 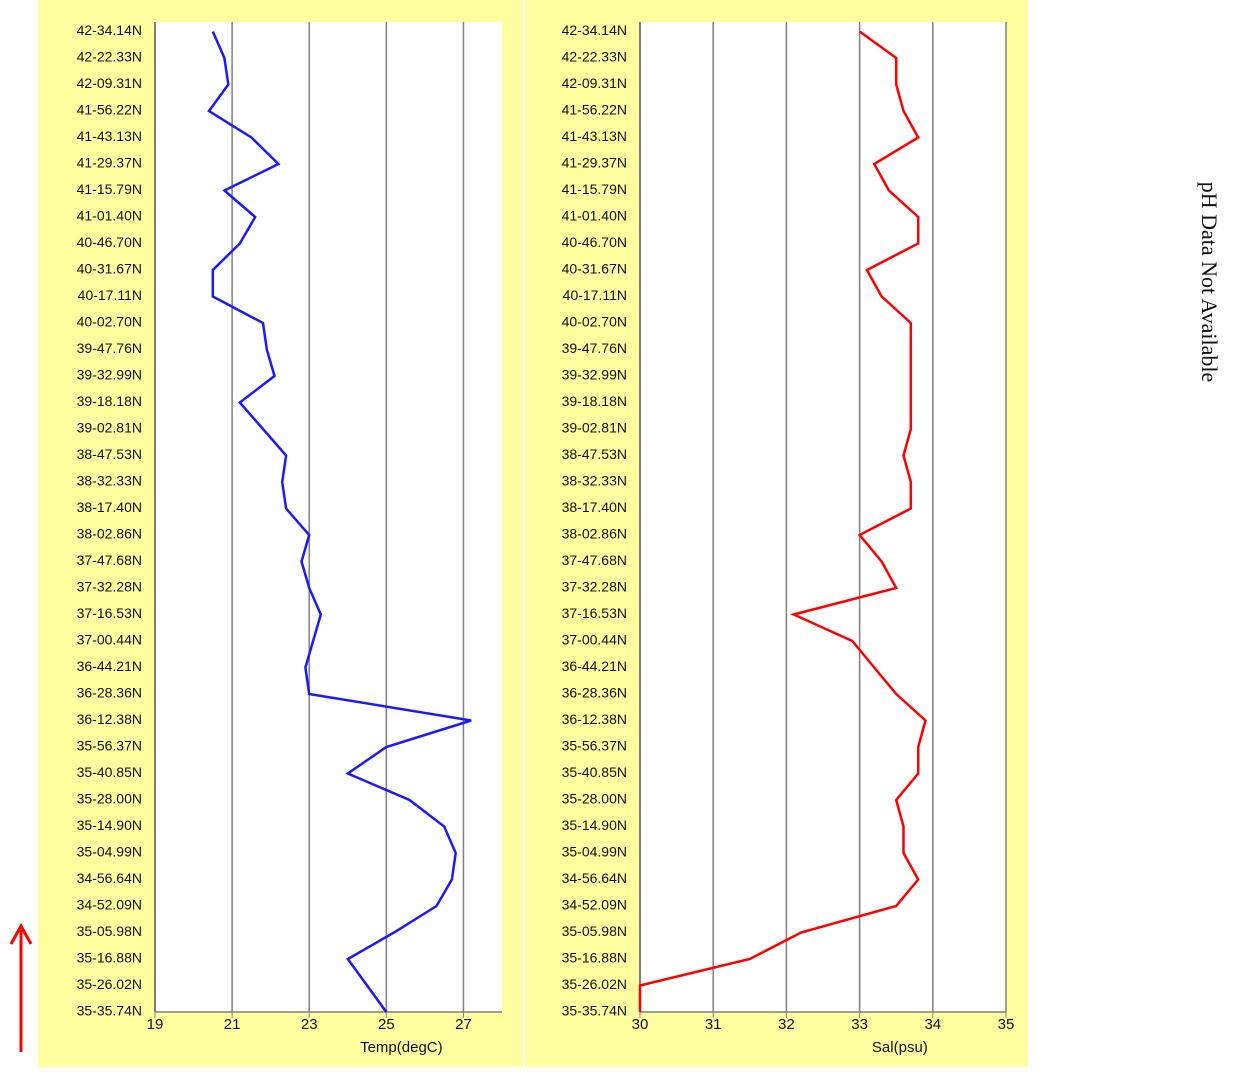 I want to click on x-tick-label: 30, so click(x=640, y=1024).